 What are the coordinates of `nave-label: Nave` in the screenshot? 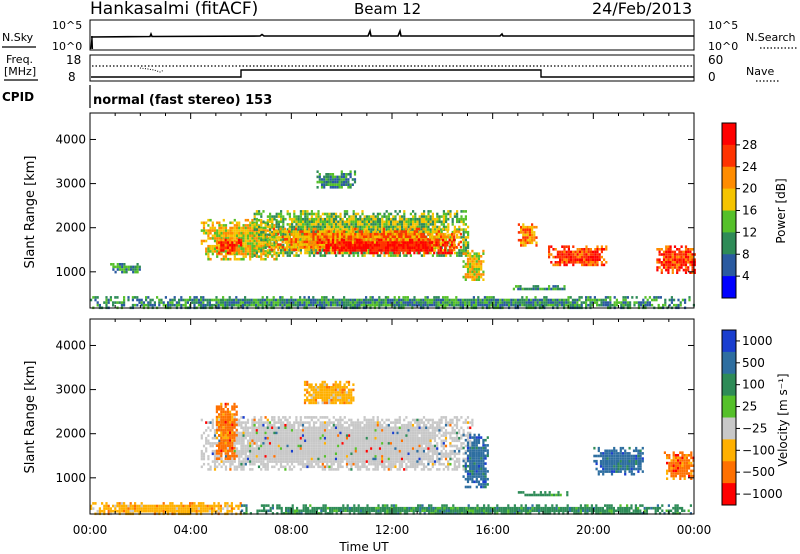 It's located at (760, 71).